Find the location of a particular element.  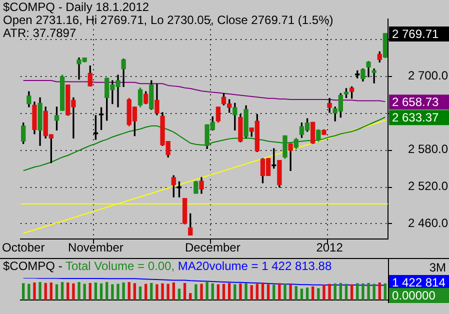

x-tick-label: October is located at coordinates (23, 247).